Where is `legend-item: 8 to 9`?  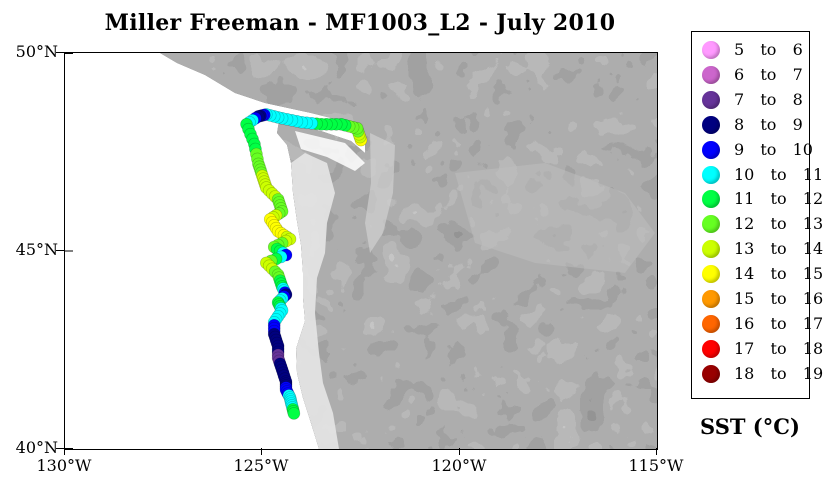
legend-item: 8 to 9 is located at coordinates (750, 125).